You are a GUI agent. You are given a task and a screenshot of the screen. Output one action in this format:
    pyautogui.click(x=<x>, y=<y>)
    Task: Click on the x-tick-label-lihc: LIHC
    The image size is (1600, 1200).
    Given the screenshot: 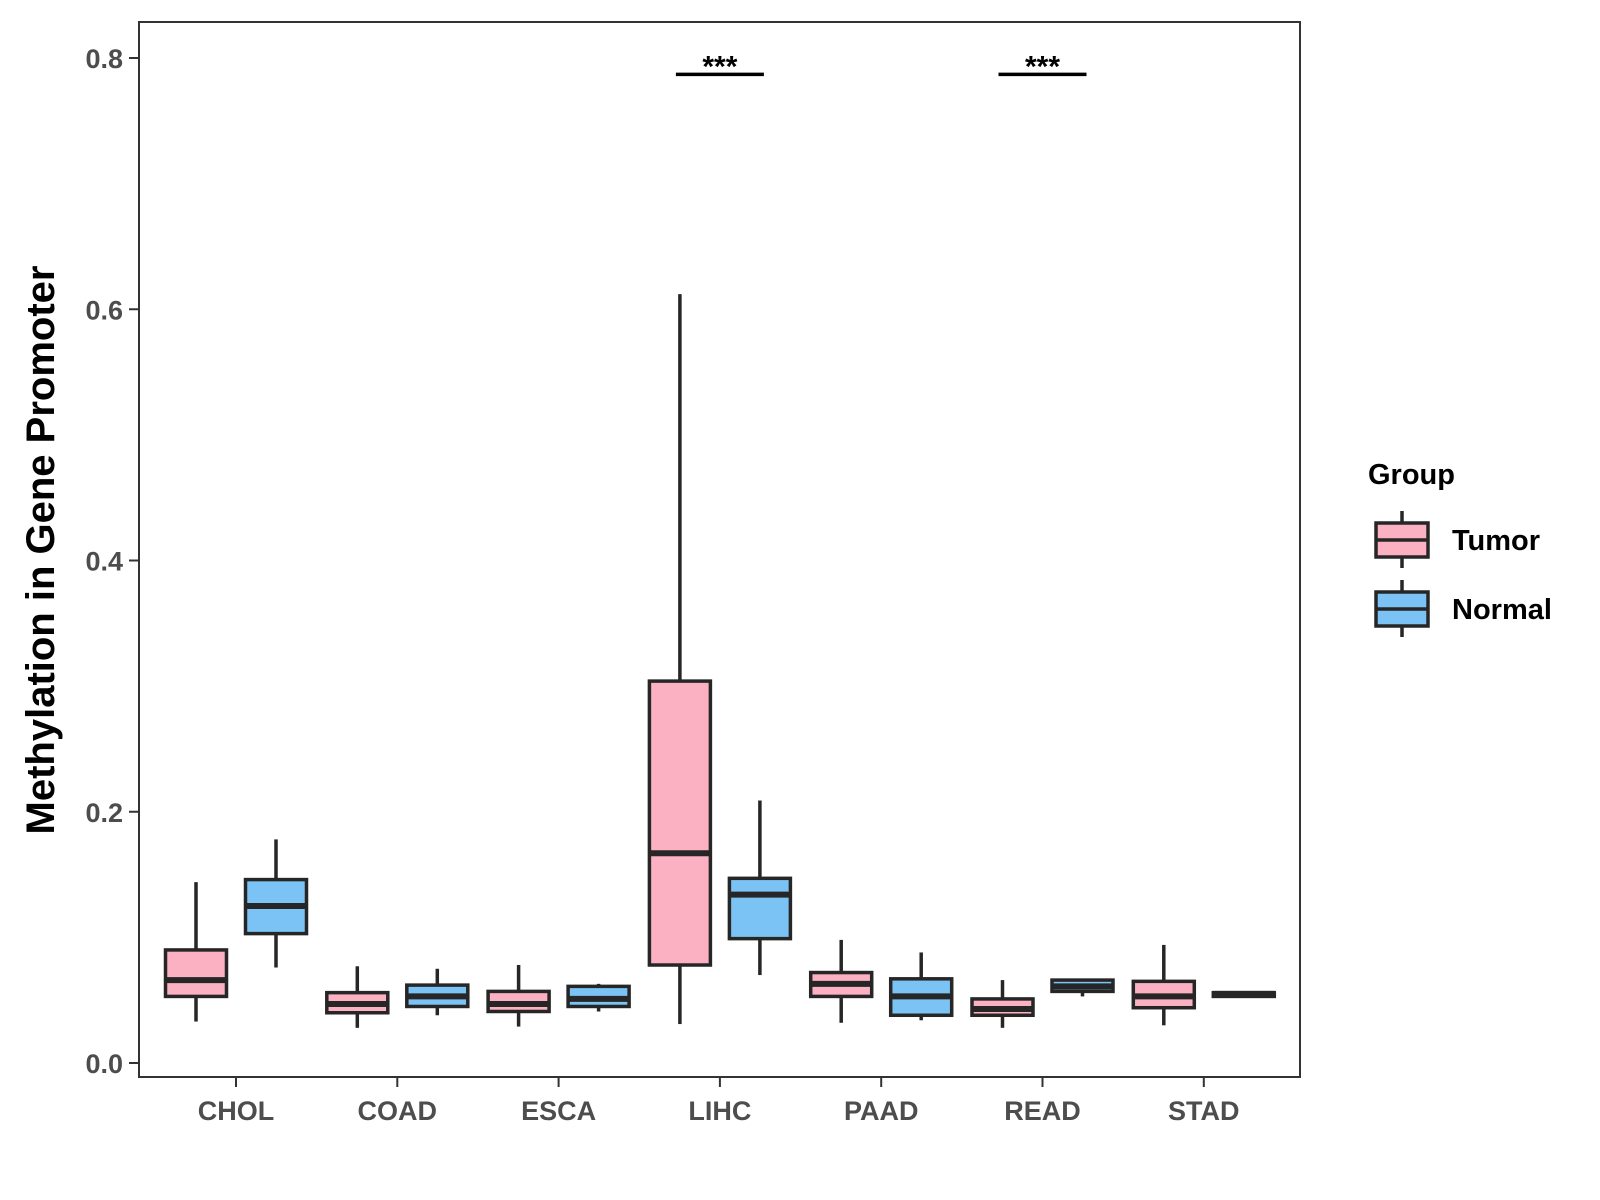 What is the action you would take?
    pyautogui.click(x=719, y=1111)
    